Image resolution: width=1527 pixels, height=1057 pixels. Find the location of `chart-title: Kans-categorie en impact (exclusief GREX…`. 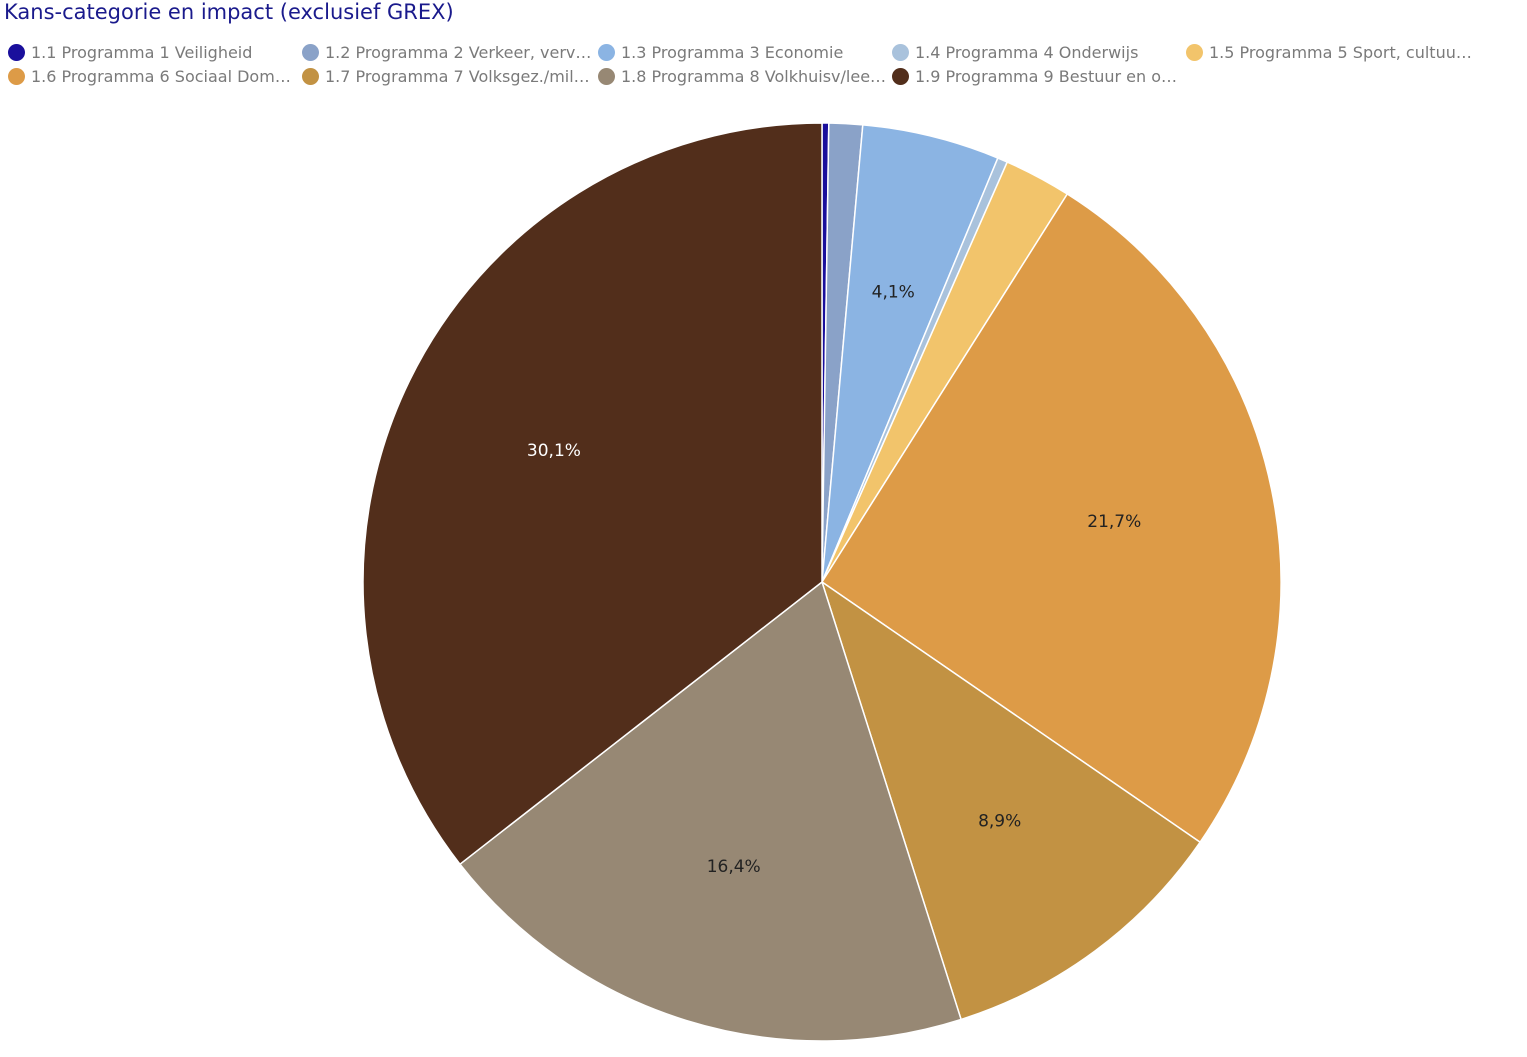

chart-title: Kans-categorie en impact (exclusief GREX… is located at coordinates (229, 12).